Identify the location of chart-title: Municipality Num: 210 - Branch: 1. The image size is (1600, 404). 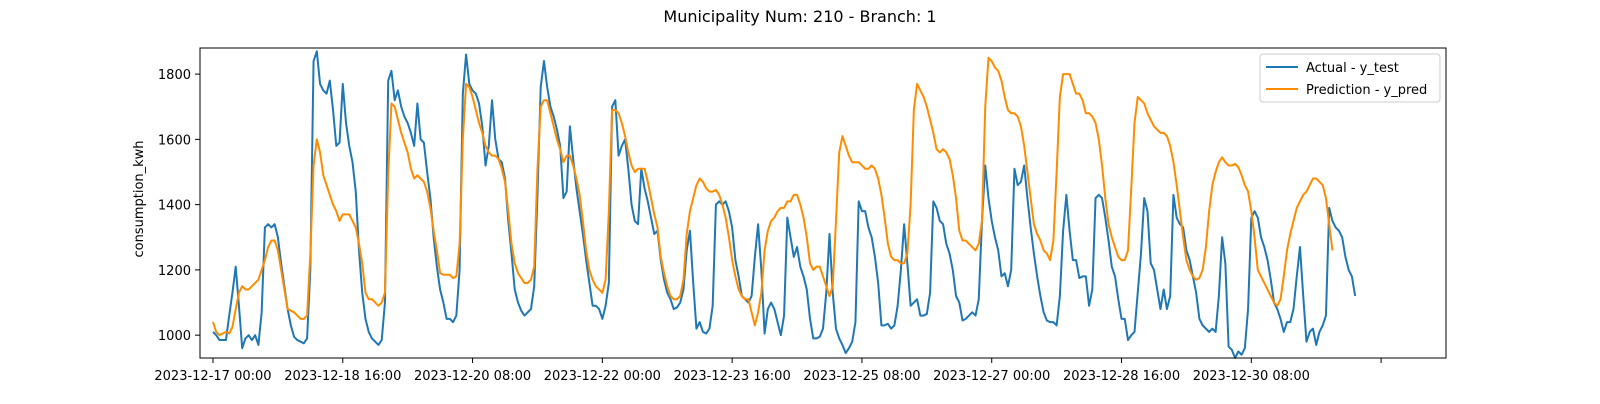
(799, 16).